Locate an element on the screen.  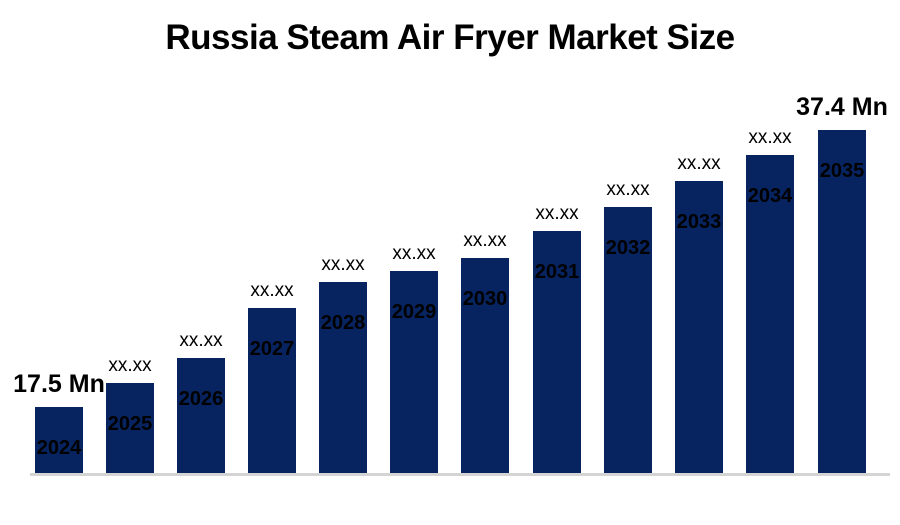
bar-group: xx.xx 2030 is located at coordinates (485, 352).